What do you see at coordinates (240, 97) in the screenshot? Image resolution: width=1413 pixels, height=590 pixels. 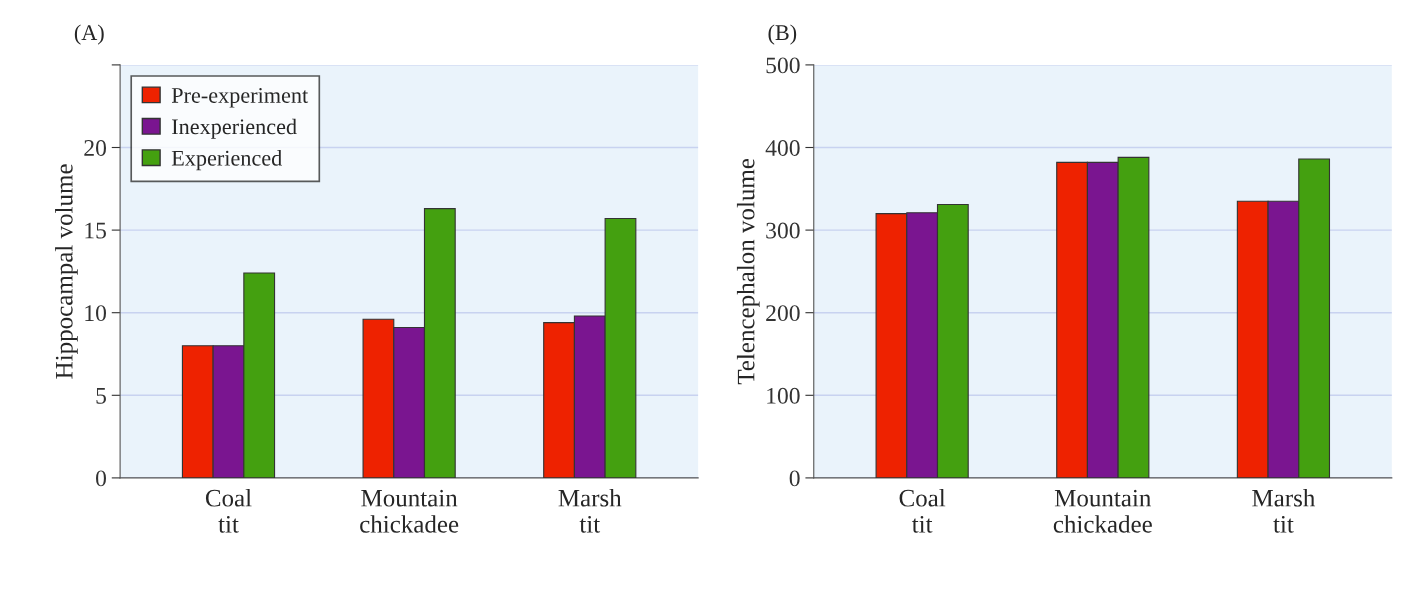 I see `legend-label: Pre-experiment` at bounding box center [240, 97].